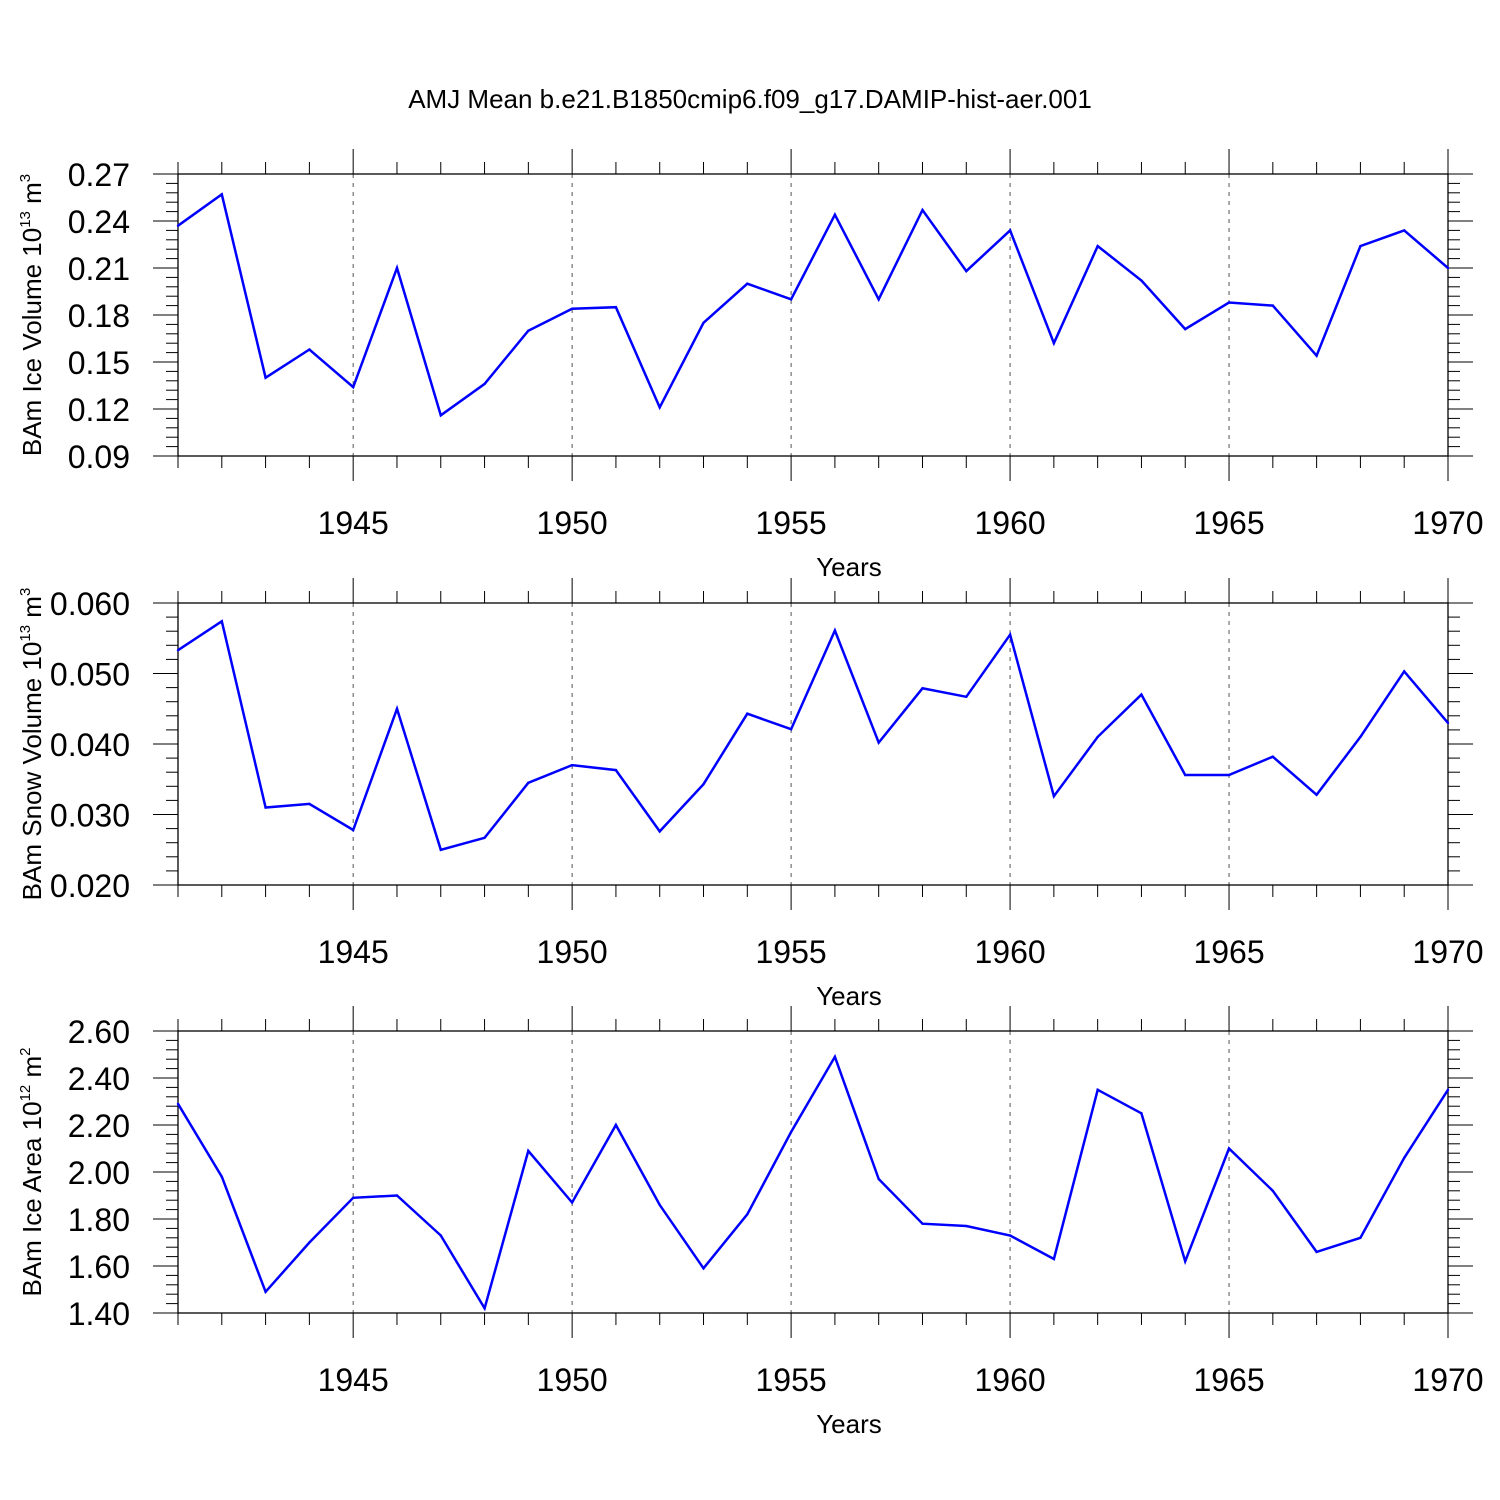 This screenshot has width=1500, height=1500. I want to click on y-axis-label: BAm Ice Volume 1013 m3, so click(32, 315).